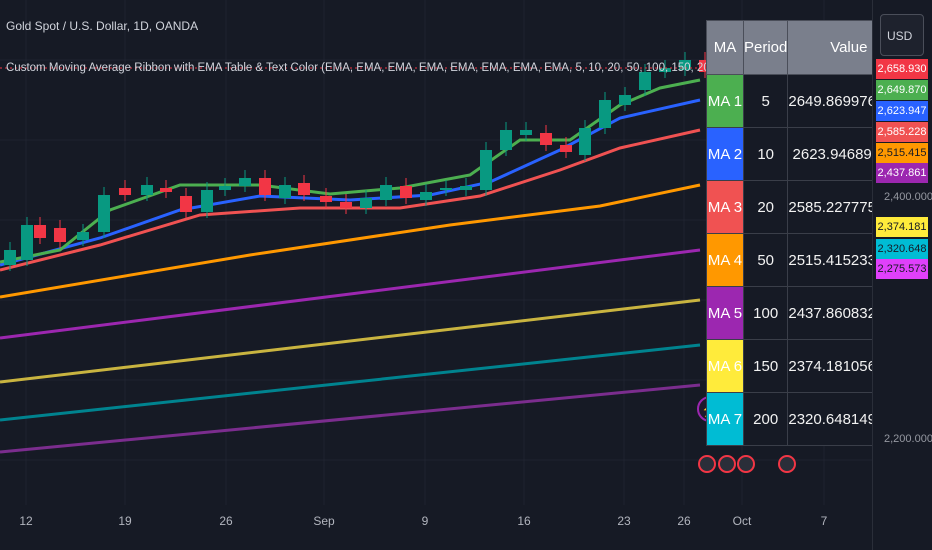 The width and height of the screenshot is (932, 550). What do you see at coordinates (902, 111) in the screenshot?
I see `price-tag: 2,623.947` at bounding box center [902, 111].